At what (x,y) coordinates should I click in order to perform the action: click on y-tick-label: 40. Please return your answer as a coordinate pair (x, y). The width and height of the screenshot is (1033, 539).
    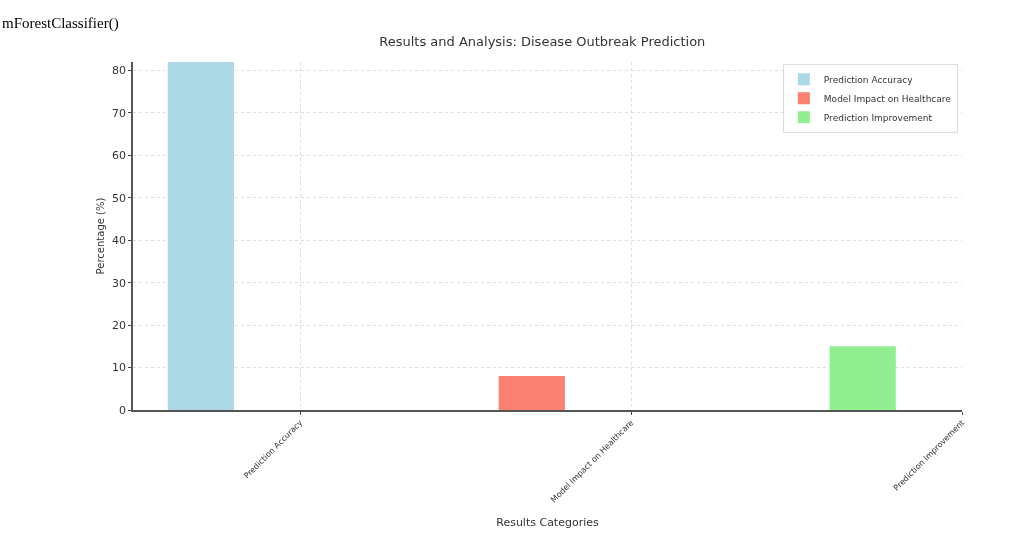
    Looking at the image, I should click on (119, 241).